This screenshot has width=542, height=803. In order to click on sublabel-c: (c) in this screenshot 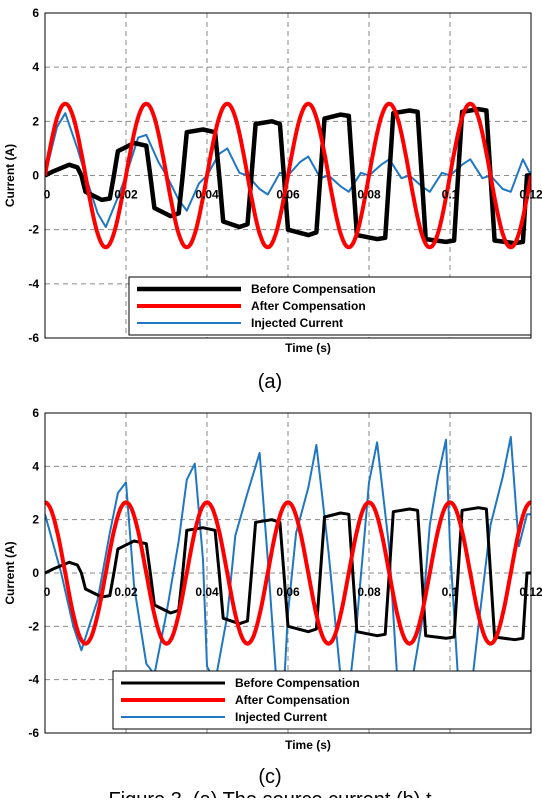, I will do `click(269, 777)`.